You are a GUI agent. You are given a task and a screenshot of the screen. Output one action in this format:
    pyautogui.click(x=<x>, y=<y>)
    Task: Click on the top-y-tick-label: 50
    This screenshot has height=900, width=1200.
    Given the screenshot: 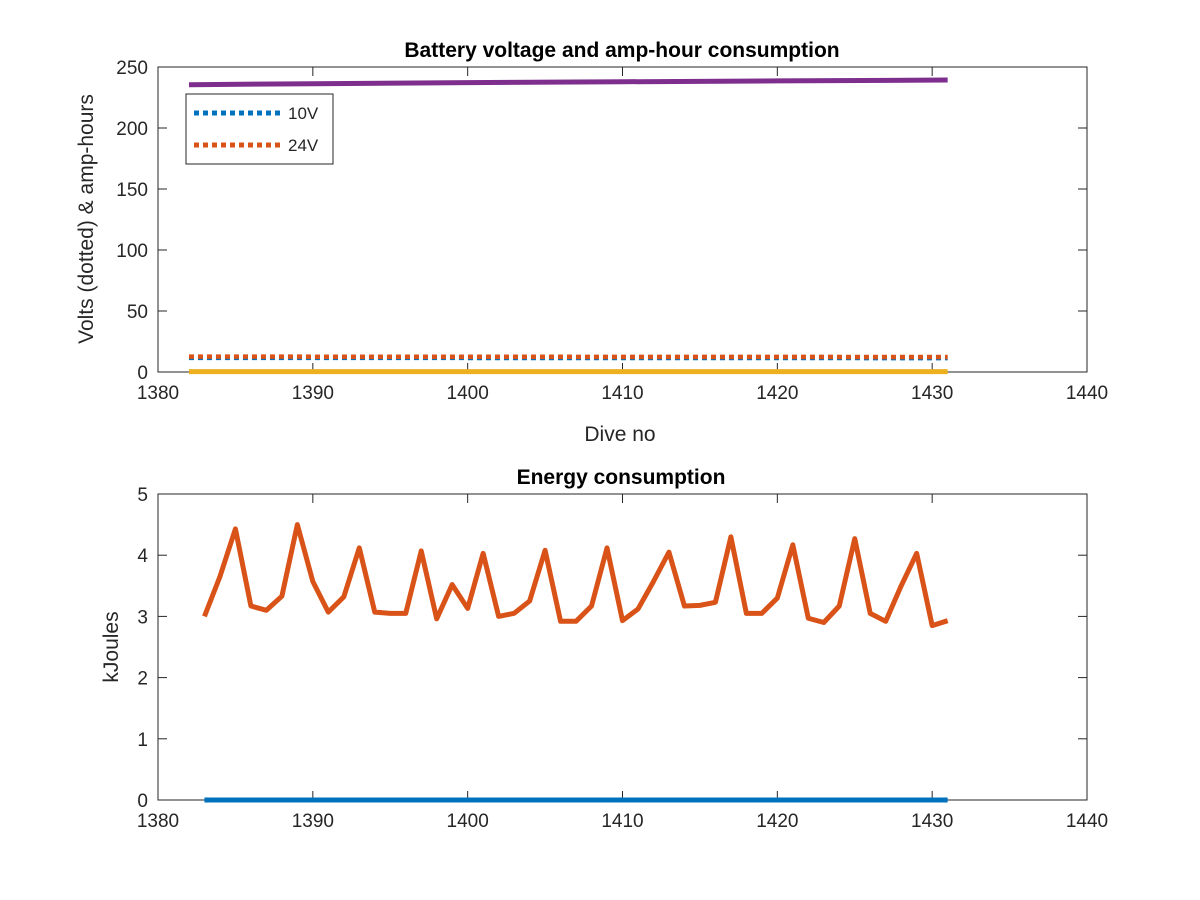 What is the action you would take?
    pyautogui.click(x=137, y=312)
    